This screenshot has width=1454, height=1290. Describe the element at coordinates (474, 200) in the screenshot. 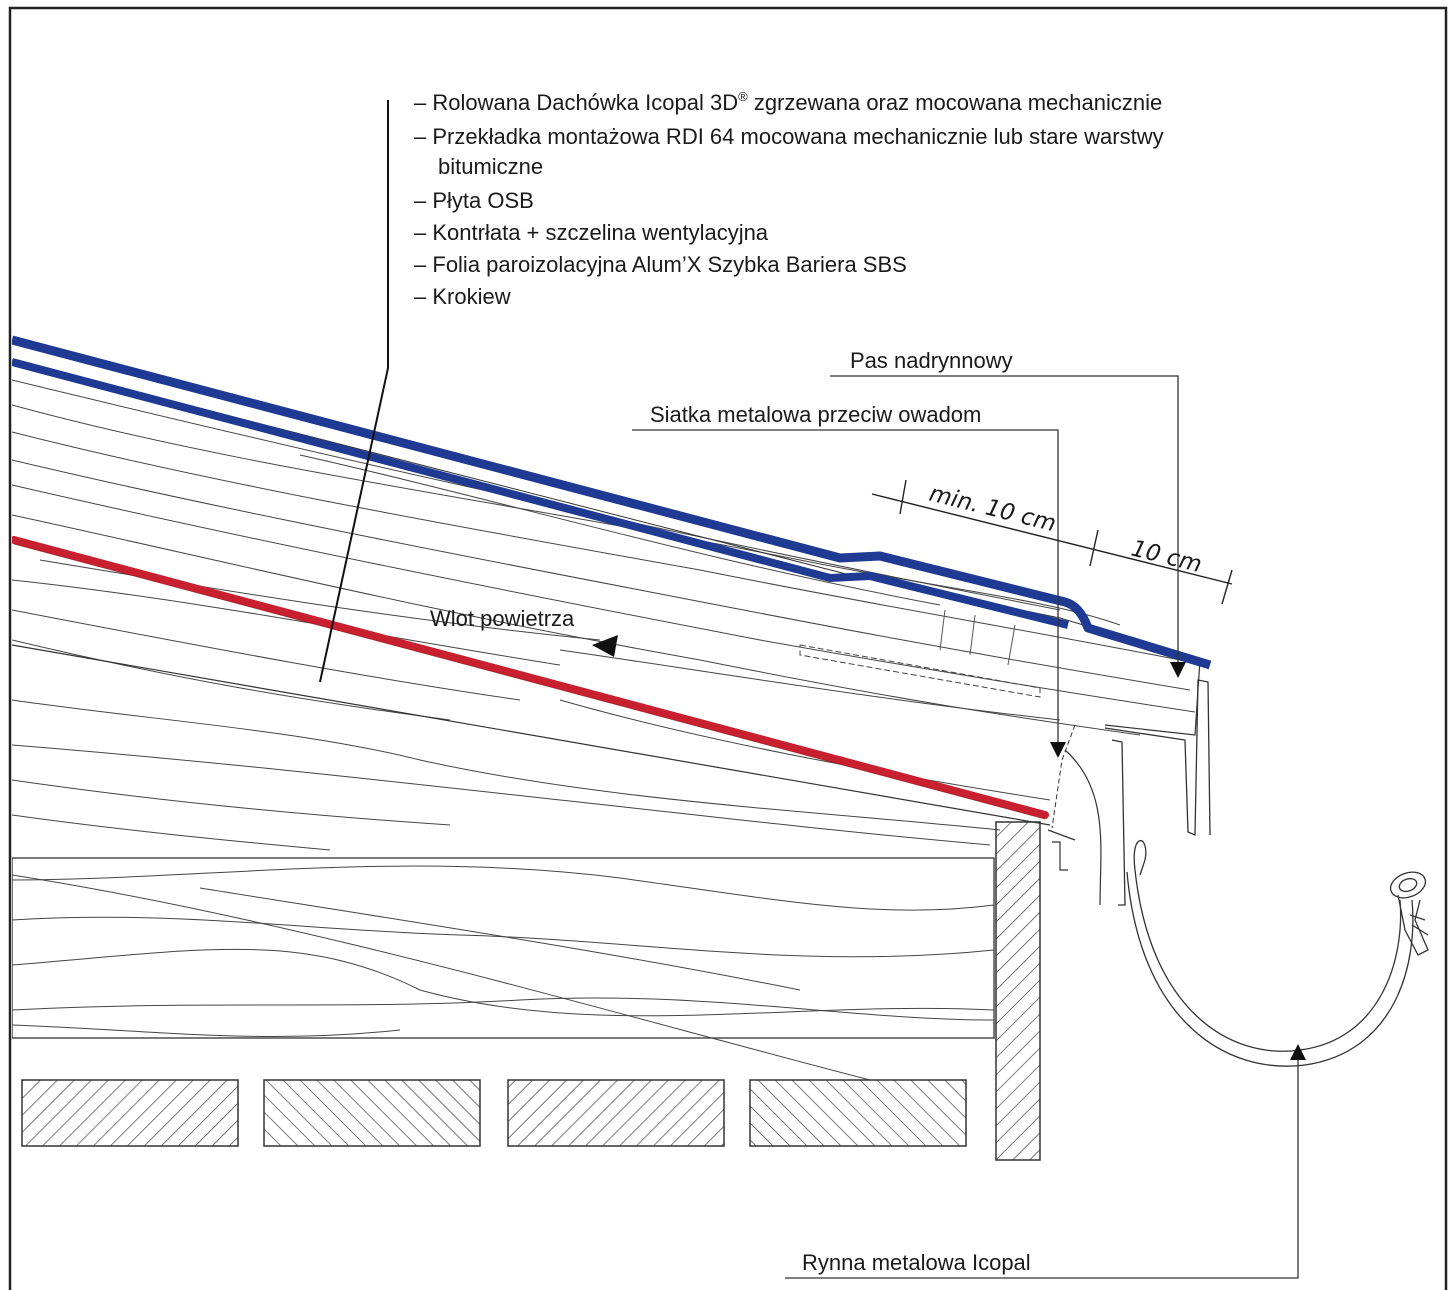

I see `svg-text: – Płyta OSB` at that location.